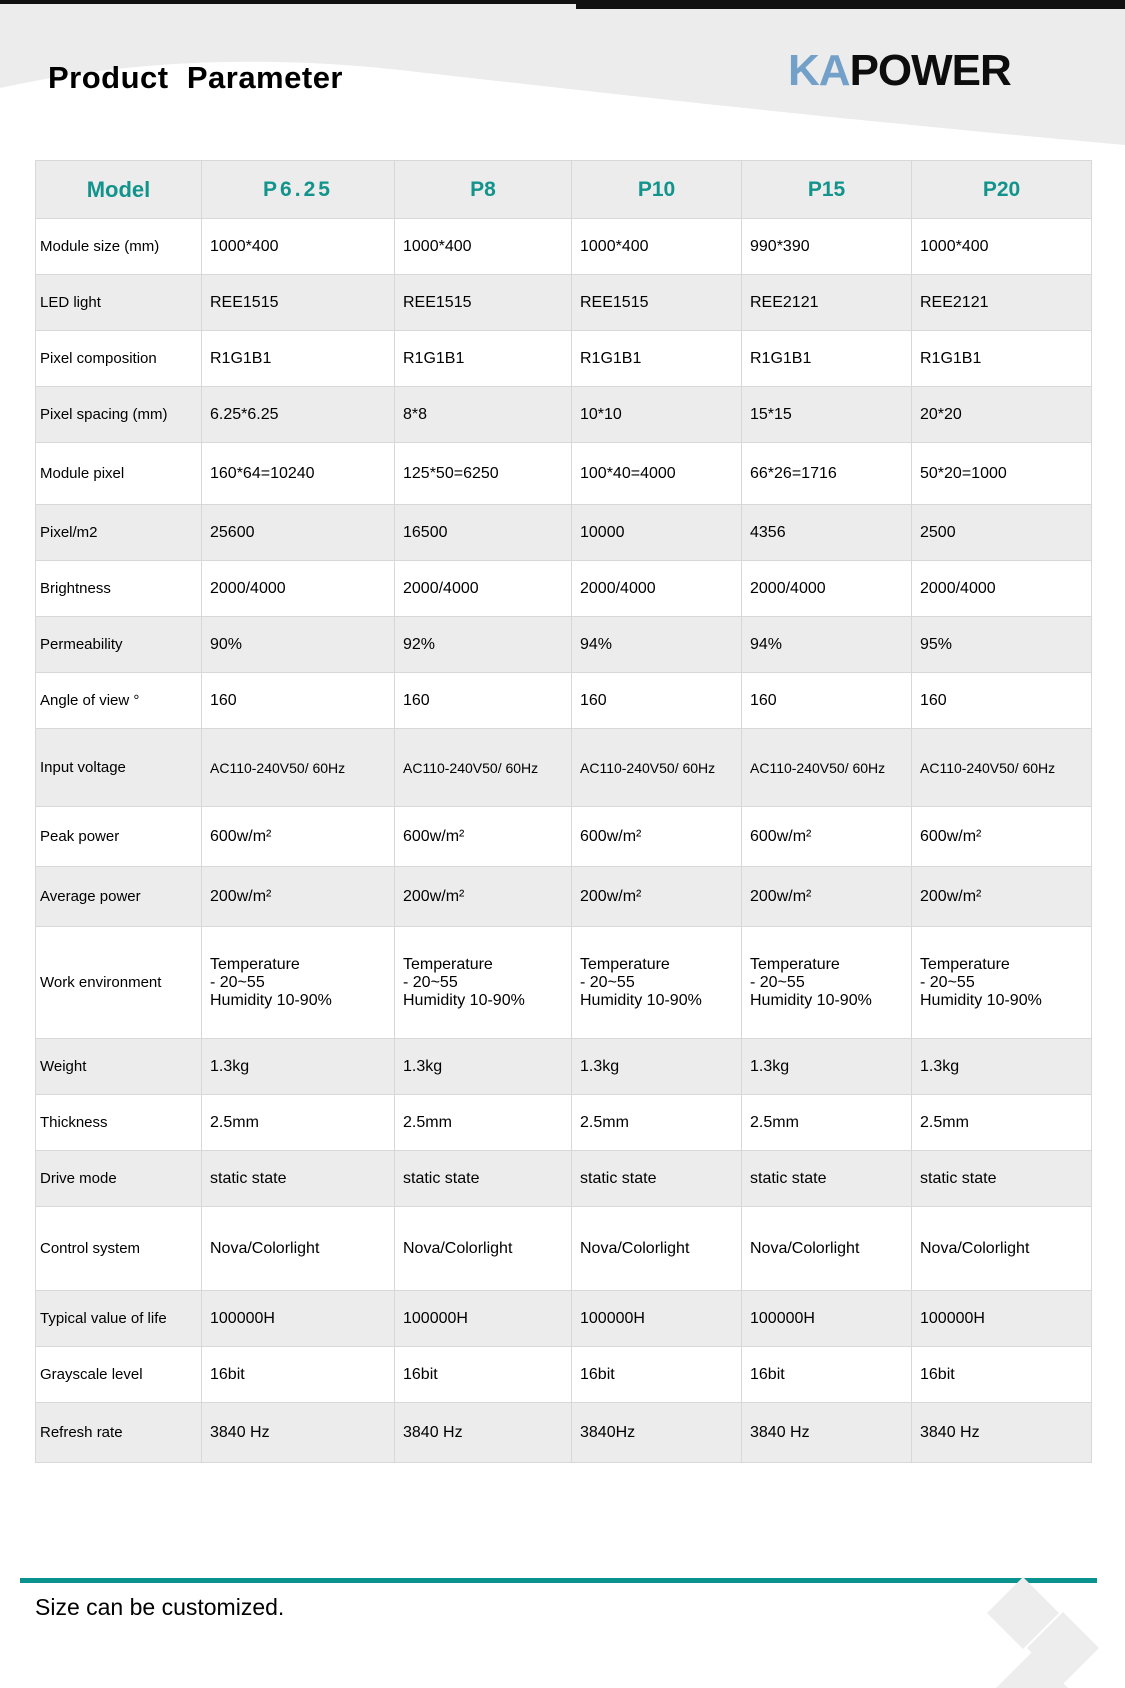 Image resolution: width=1125 pixels, height=1688 pixels. Describe the element at coordinates (1001, 189) in the screenshot. I see `model-header-p20: P20` at that location.